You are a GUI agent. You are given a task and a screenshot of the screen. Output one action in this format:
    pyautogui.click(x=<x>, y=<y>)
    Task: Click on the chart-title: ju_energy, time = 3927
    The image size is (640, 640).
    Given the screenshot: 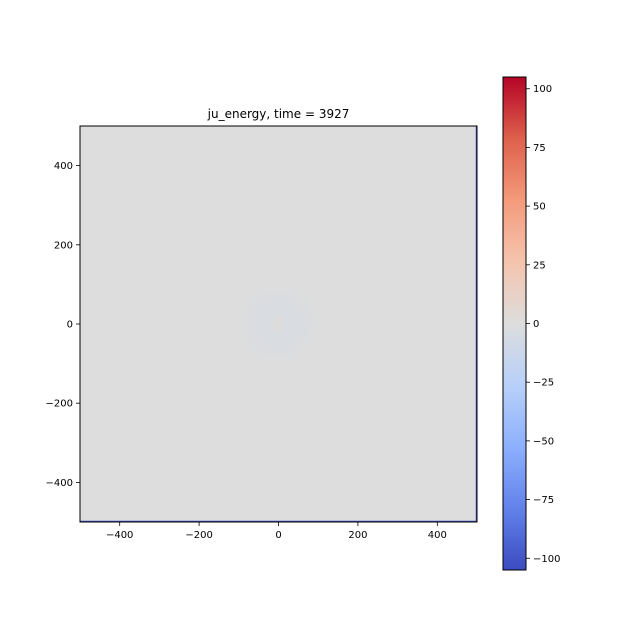 What is the action you would take?
    pyautogui.click(x=278, y=114)
    